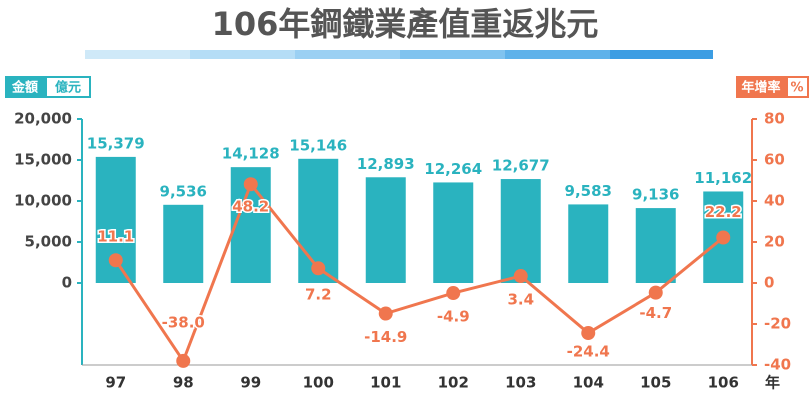  Describe the element at coordinates (399, 54) in the screenshot. I see `title-underline` at that location.